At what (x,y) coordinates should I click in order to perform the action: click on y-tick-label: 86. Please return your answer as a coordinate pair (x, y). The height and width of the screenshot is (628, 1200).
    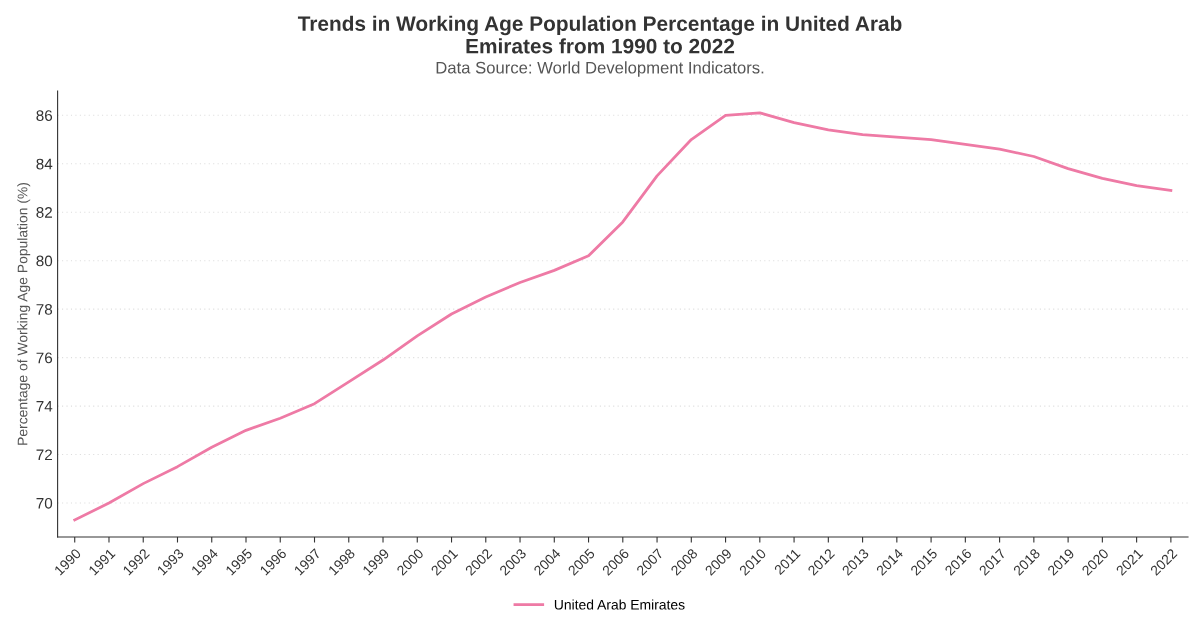
    Looking at the image, I should click on (44, 115).